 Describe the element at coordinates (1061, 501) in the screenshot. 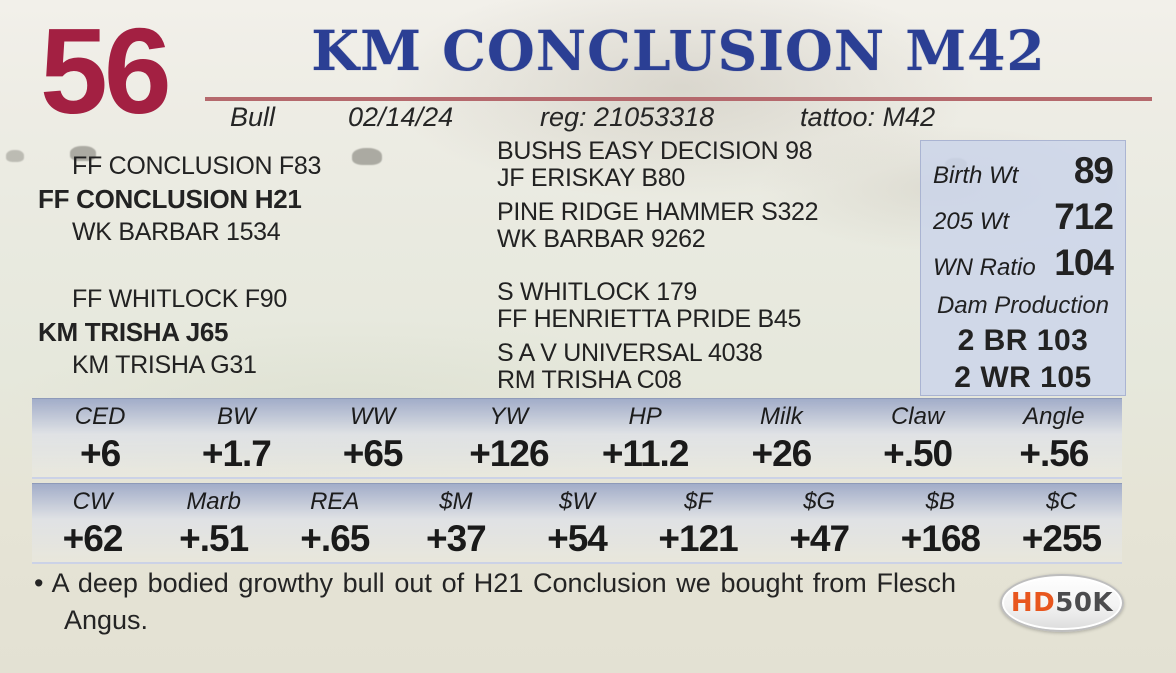

I see `epd-label: $C` at that location.